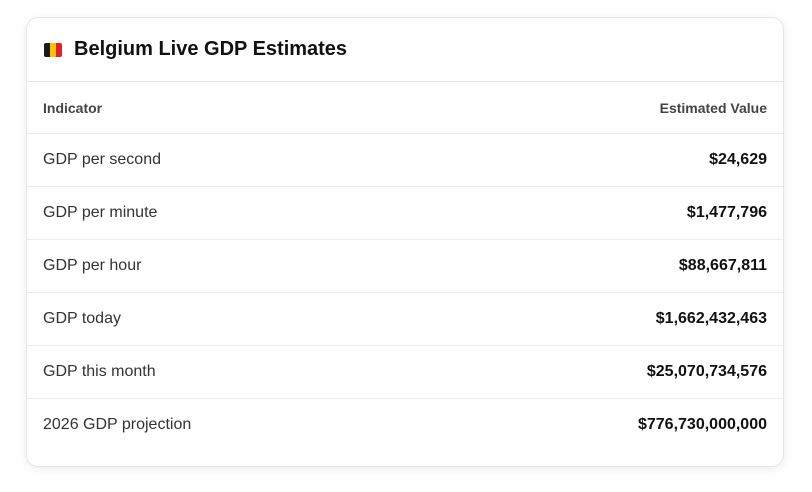 This screenshot has height=492, width=812. Describe the element at coordinates (227, 108) in the screenshot. I see `column-header: Indicator` at that location.